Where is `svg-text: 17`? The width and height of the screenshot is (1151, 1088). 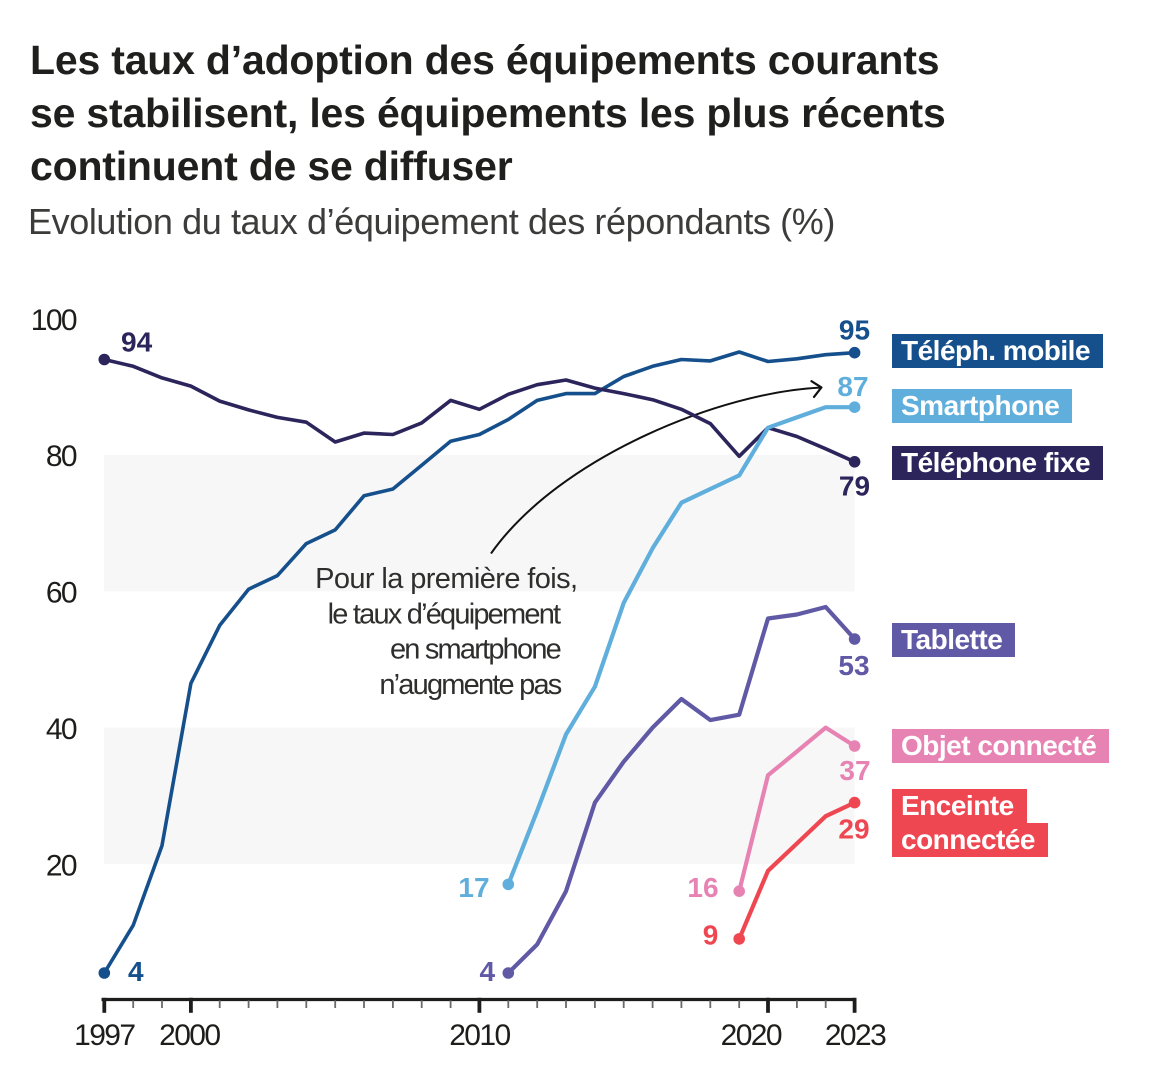
svg-text: 17 is located at coordinates (473, 887).